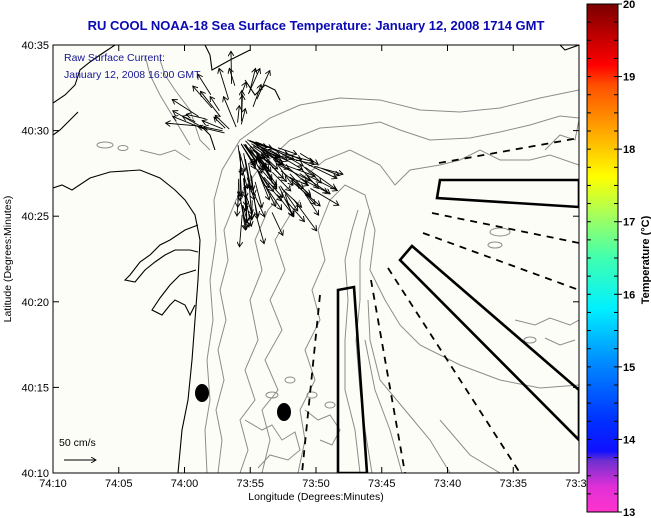  Describe the element at coordinates (119, 484) in the screenshot. I see `x-tick-label: 74:05` at that location.